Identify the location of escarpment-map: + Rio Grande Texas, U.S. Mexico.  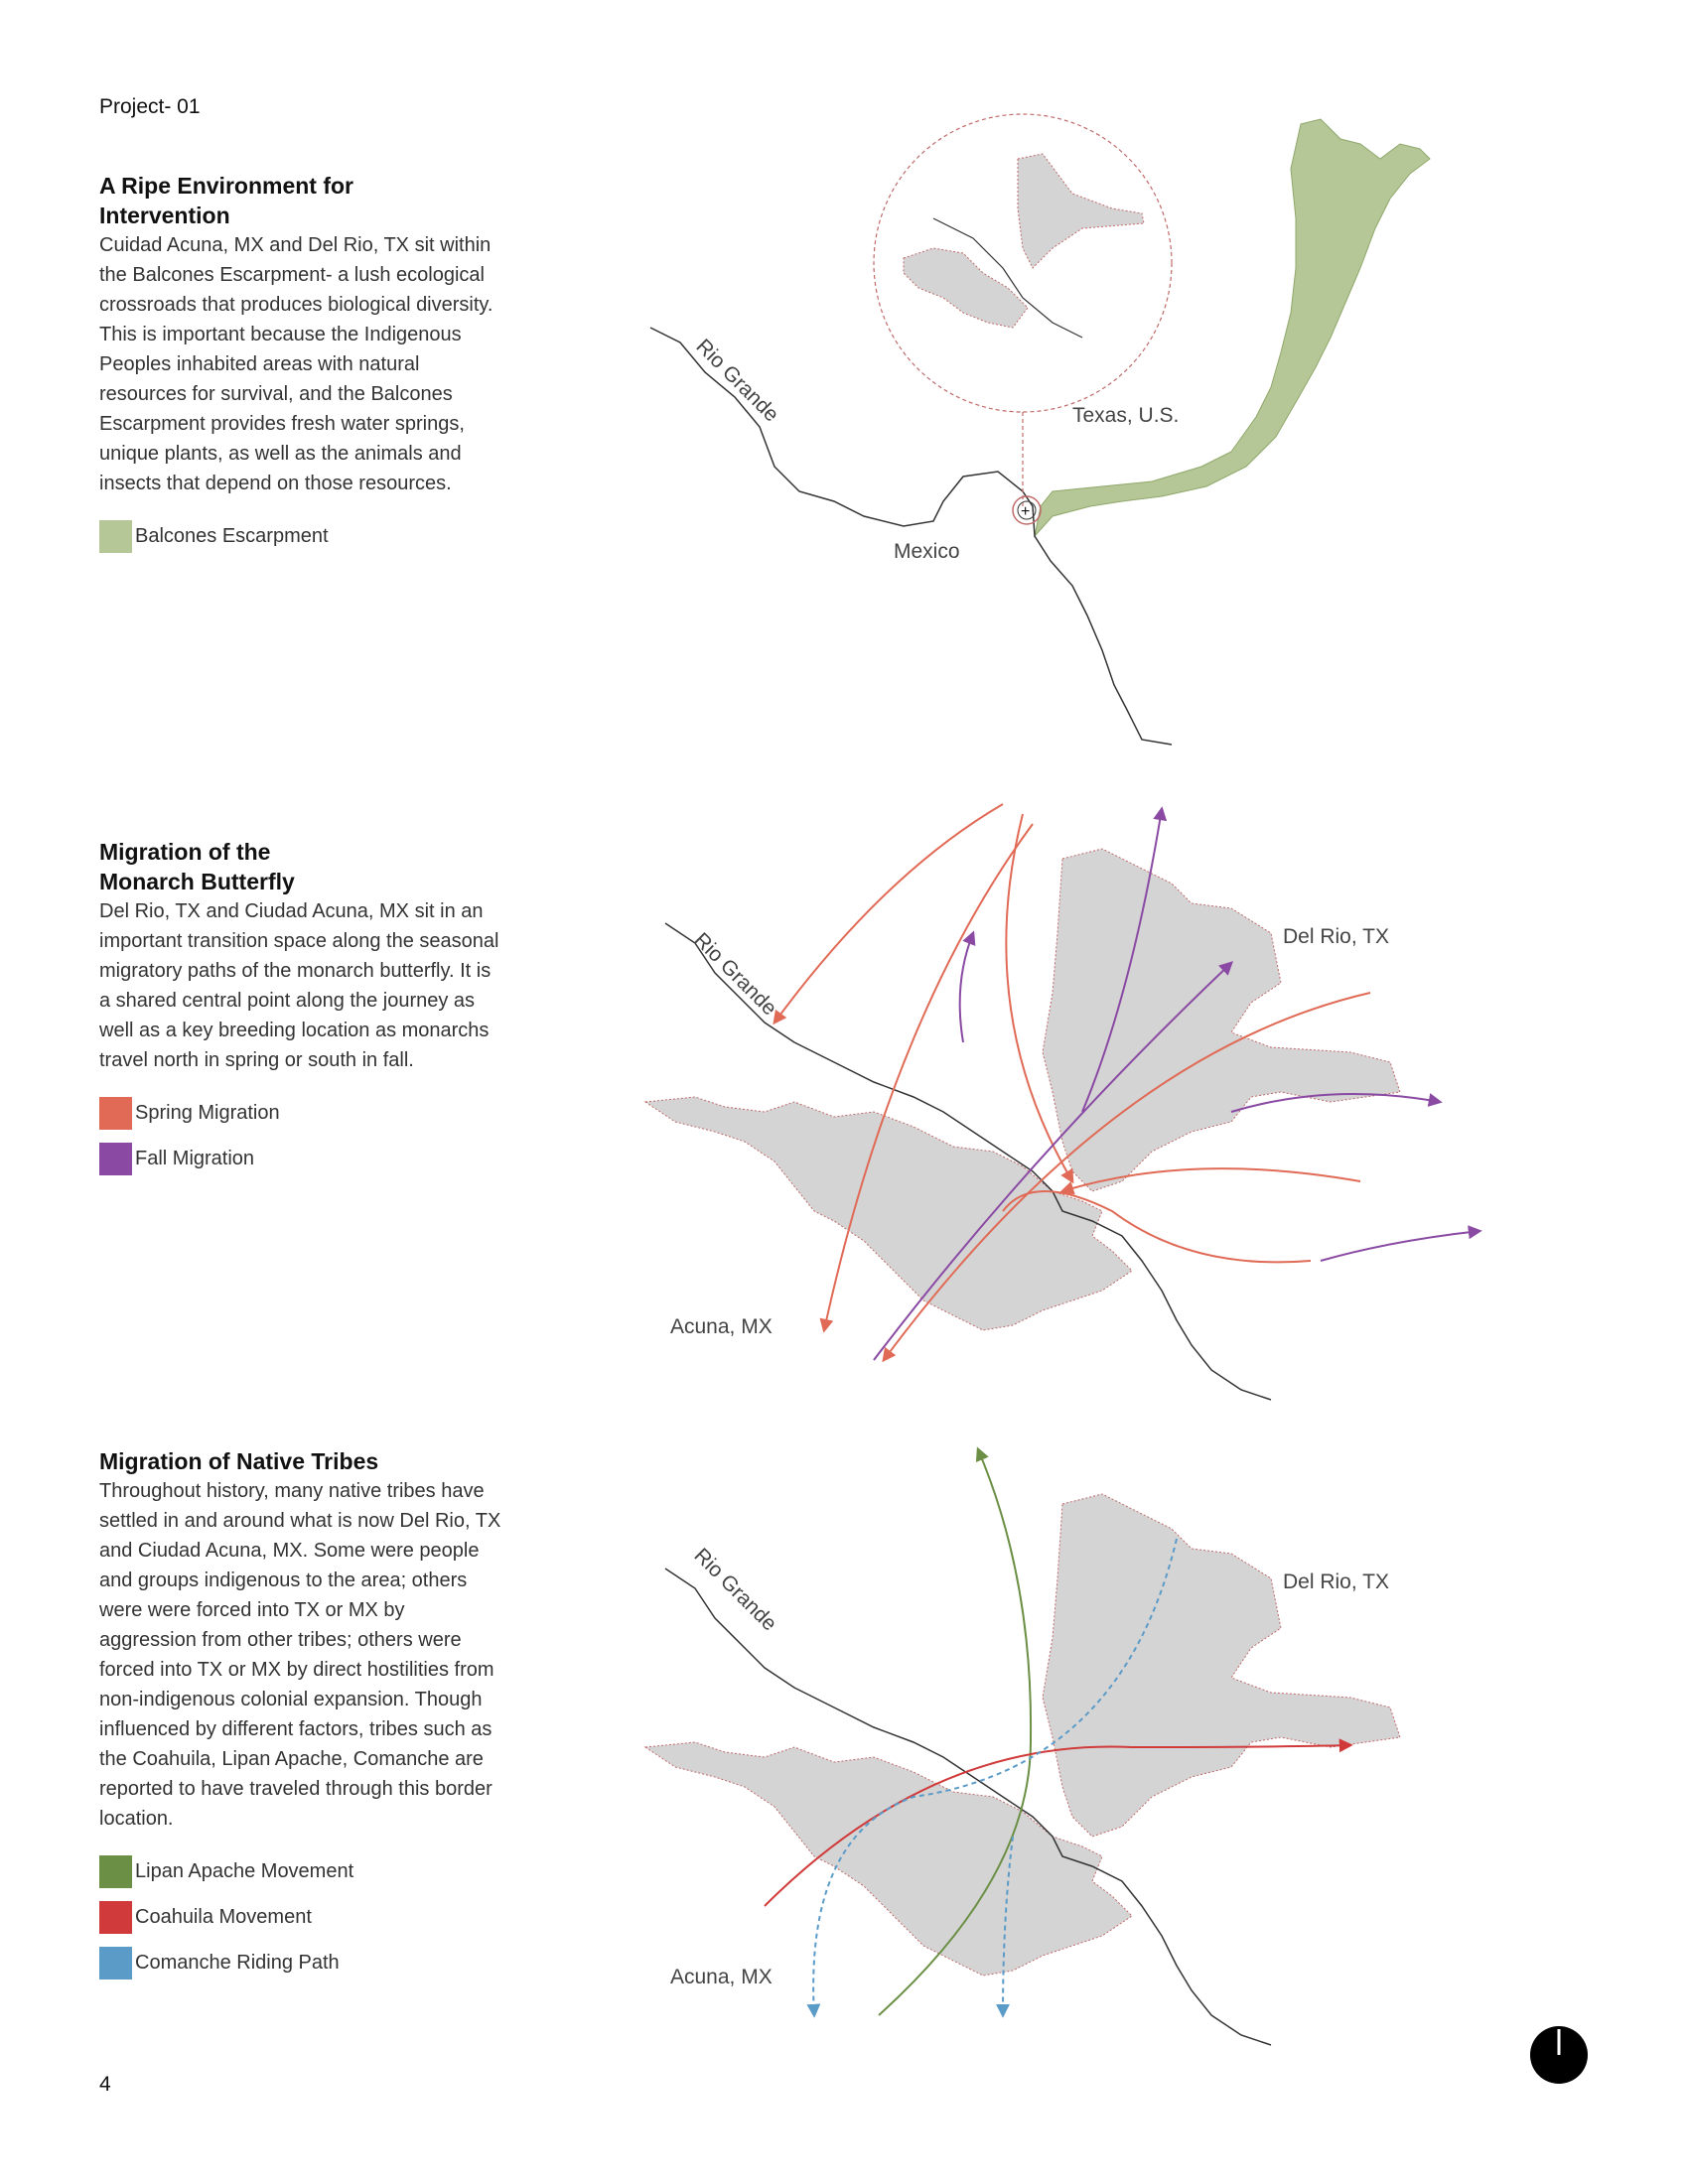
(1040, 429).